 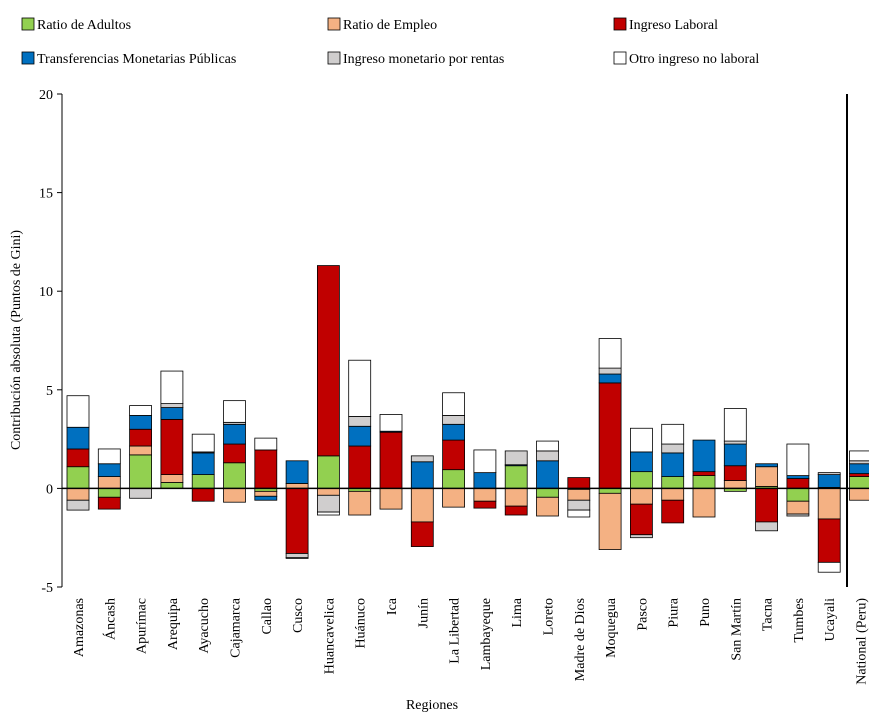 What do you see at coordinates (423, 613) in the screenshot?
I see `x-tick-label: Junín` at bounding box center [423, 613].